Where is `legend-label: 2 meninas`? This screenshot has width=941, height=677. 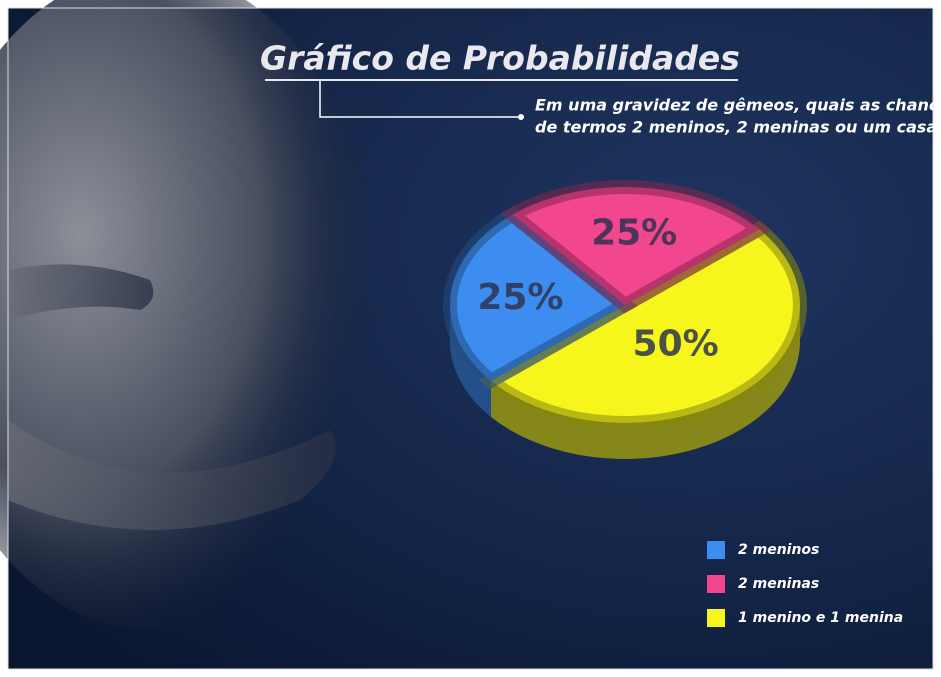 legend-label: 2 meninas is located at coordinates (778, 584).